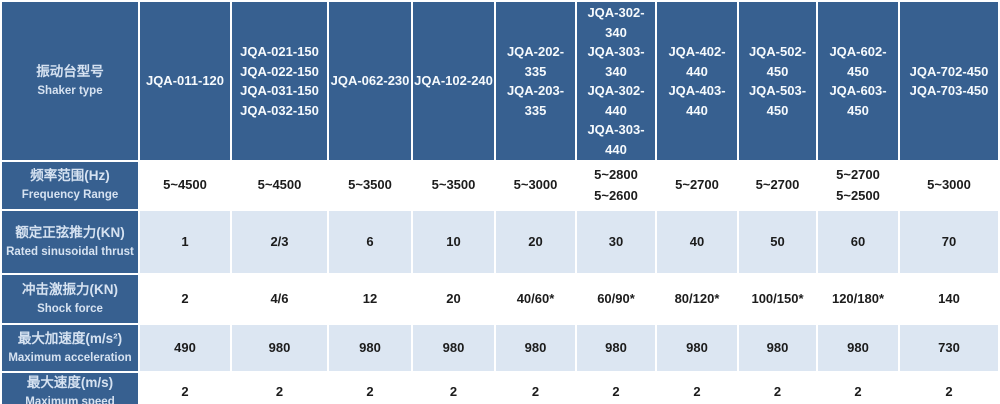  Describe the element at coordinates (777, 299) in the screenshot. I see `data-cell: 100/150*` at that location.